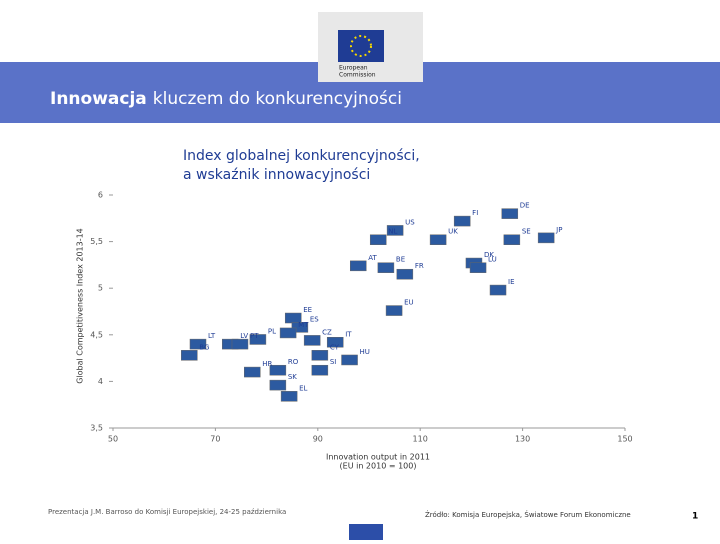 The image size is (720, 544). Describe the element at coordinates (212, 336) in the screenshot. I see `point-label: LT` at that location.